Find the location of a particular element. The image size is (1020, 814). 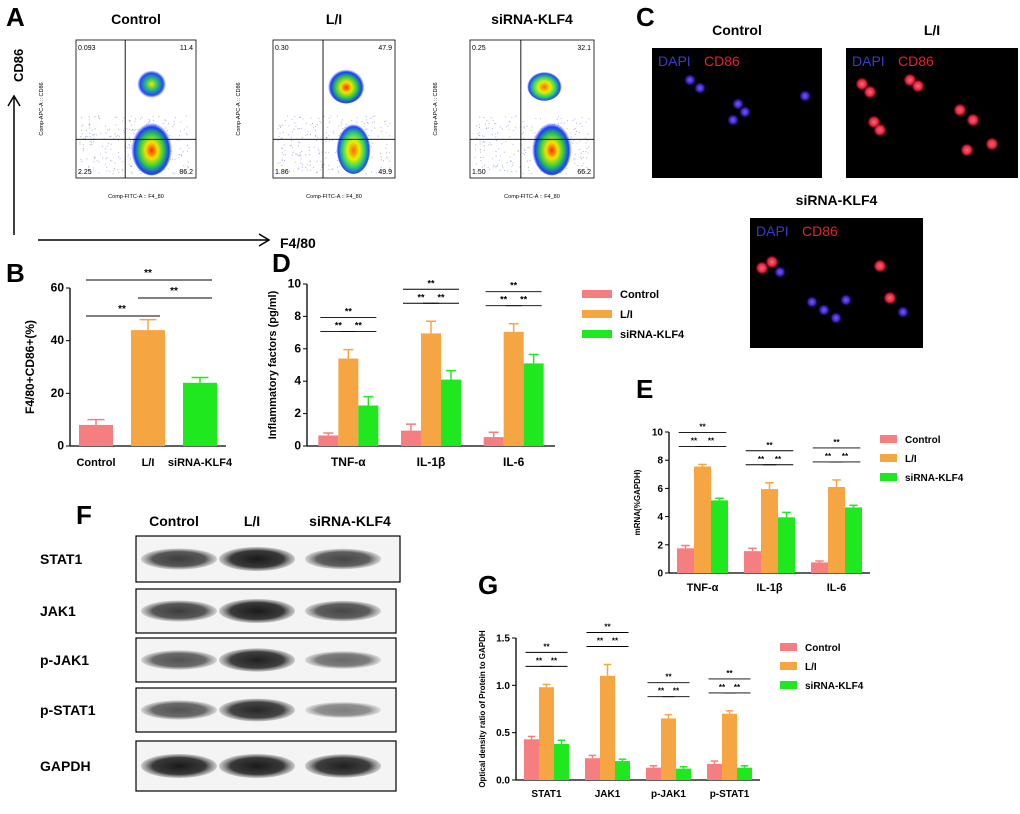

legend-label: Control is located at coordinates (923, 440).